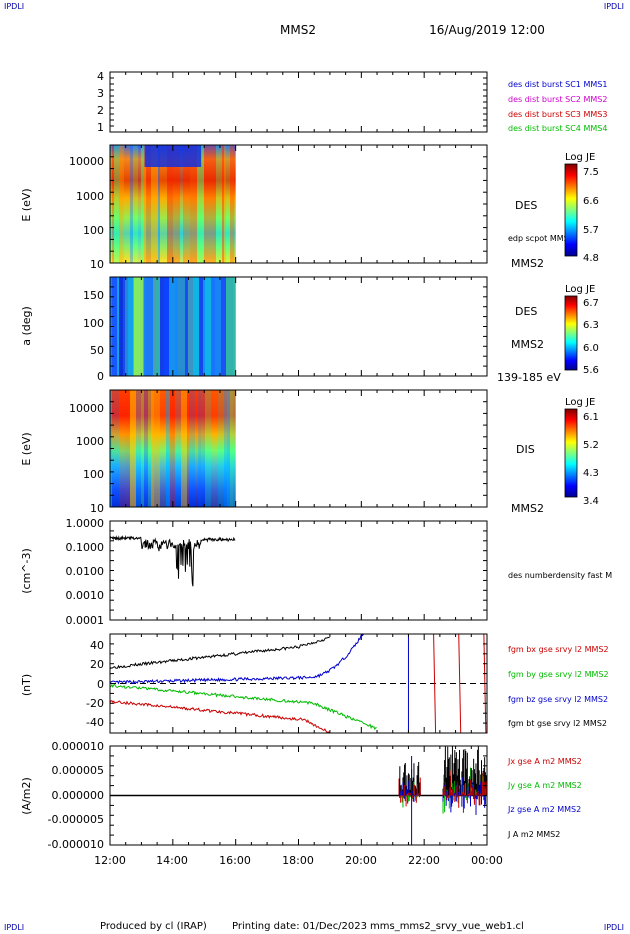 Image resolution: width=630 pixels, height=934 pixels. I want to click on legend-fgm-by: fgm by gse srvy l2 MMS2, so click(558, 674).